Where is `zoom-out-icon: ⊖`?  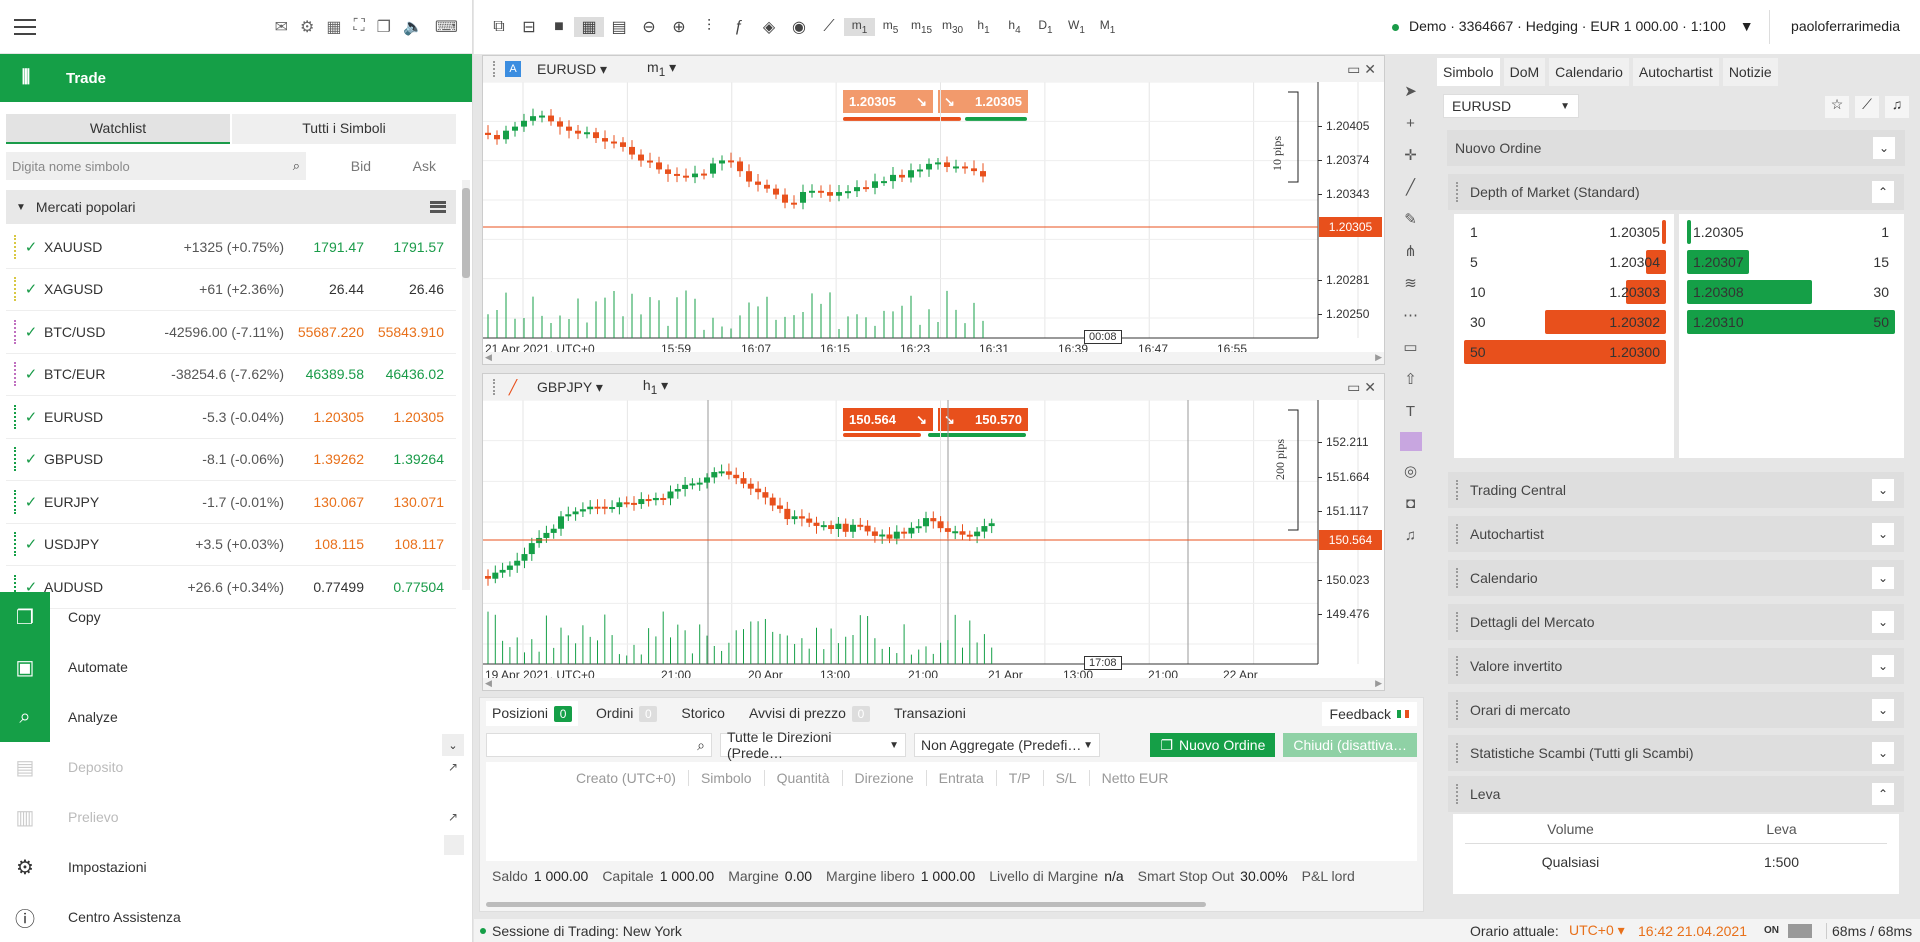
zoom-out-icon: ⊖ is located at coordinates (649, 27).